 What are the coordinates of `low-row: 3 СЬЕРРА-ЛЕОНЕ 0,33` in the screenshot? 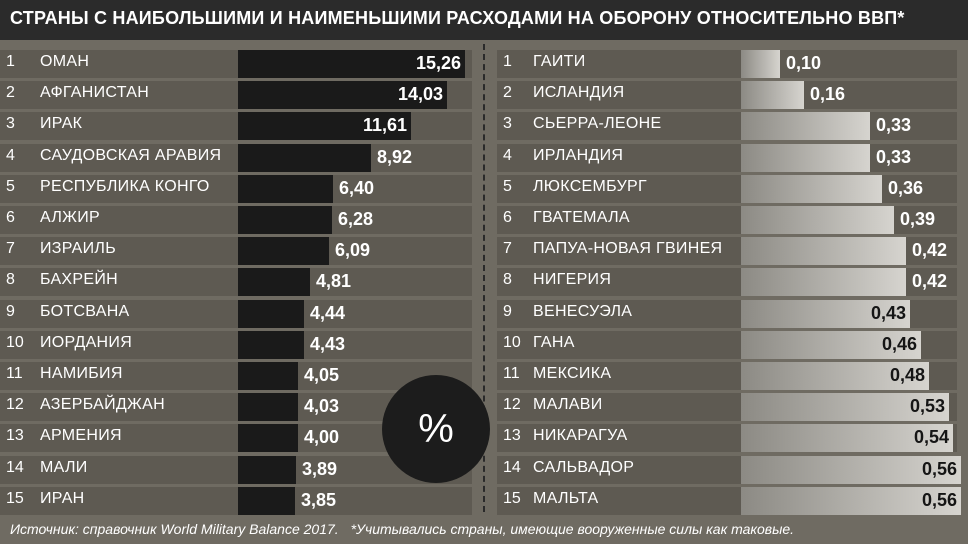 It's located at (727, 126).